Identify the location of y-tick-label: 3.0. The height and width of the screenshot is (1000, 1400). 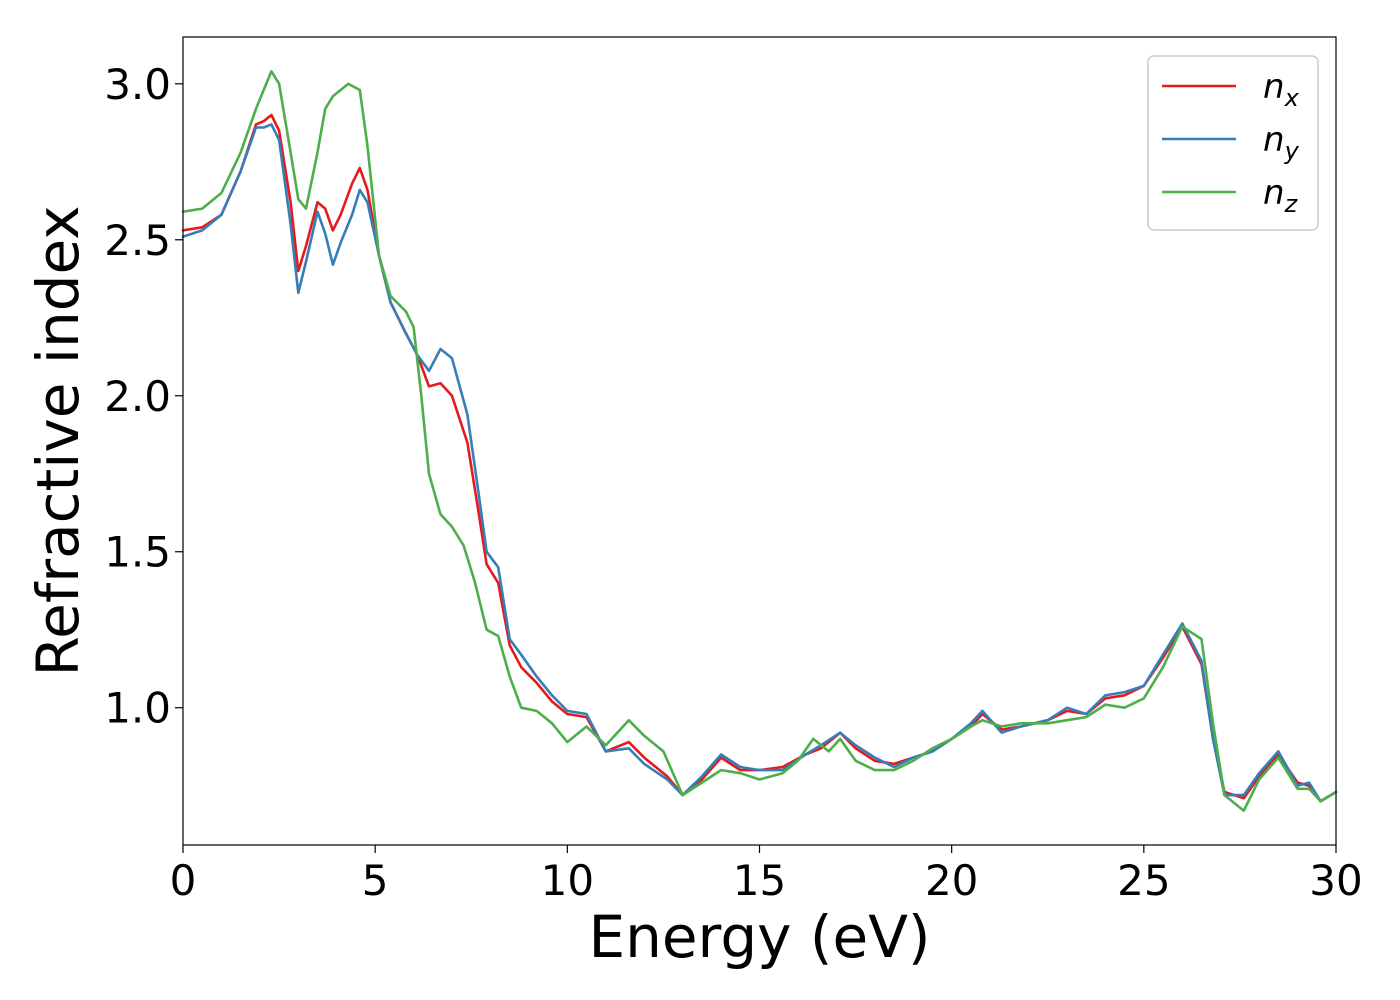
(137, 84).